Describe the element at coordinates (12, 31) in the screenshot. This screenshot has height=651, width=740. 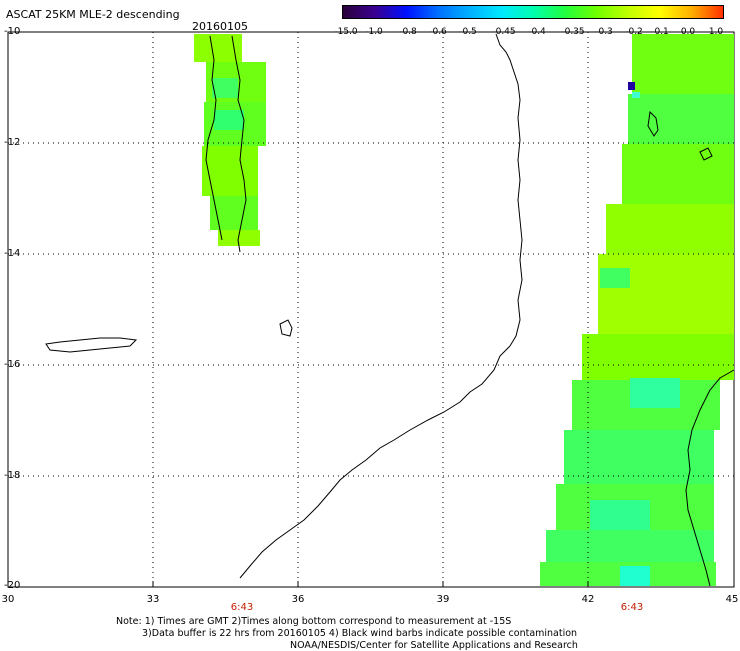
I see `y-tick-label: -10` at that location.